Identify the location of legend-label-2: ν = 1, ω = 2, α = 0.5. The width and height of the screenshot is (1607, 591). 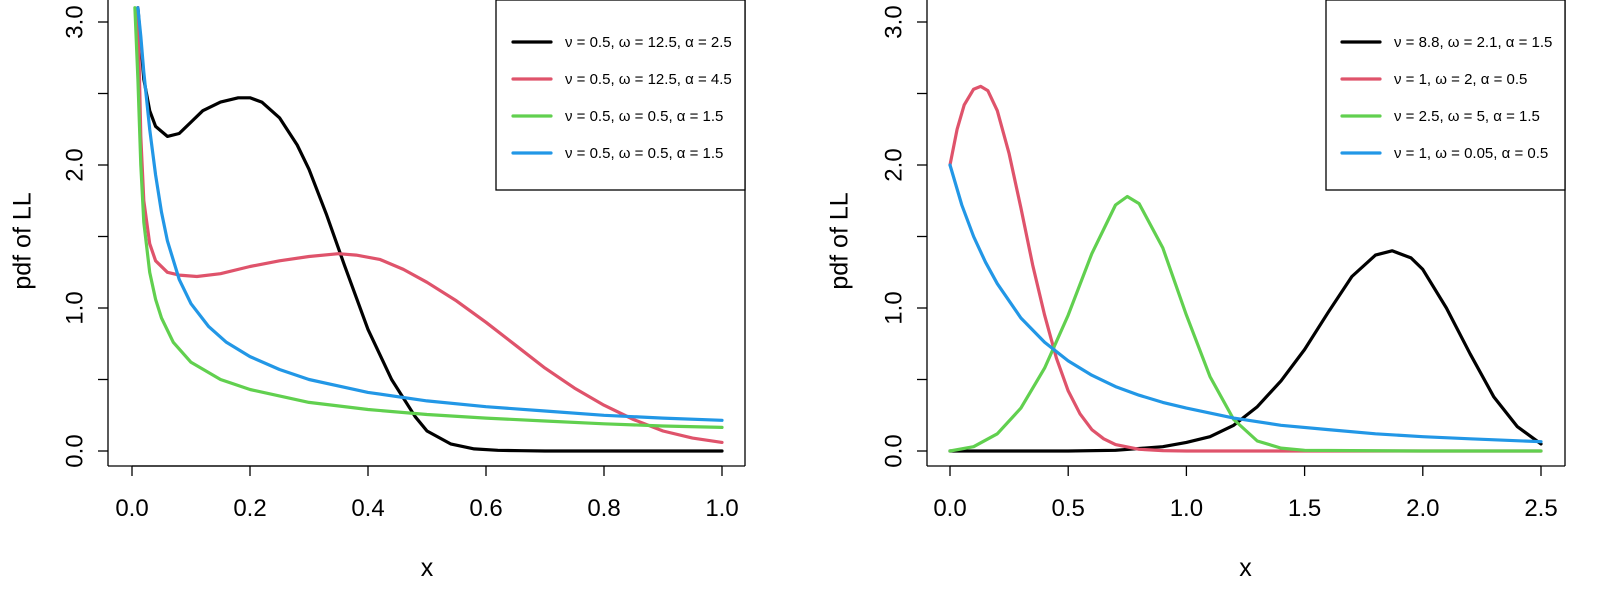
(1460, 79).